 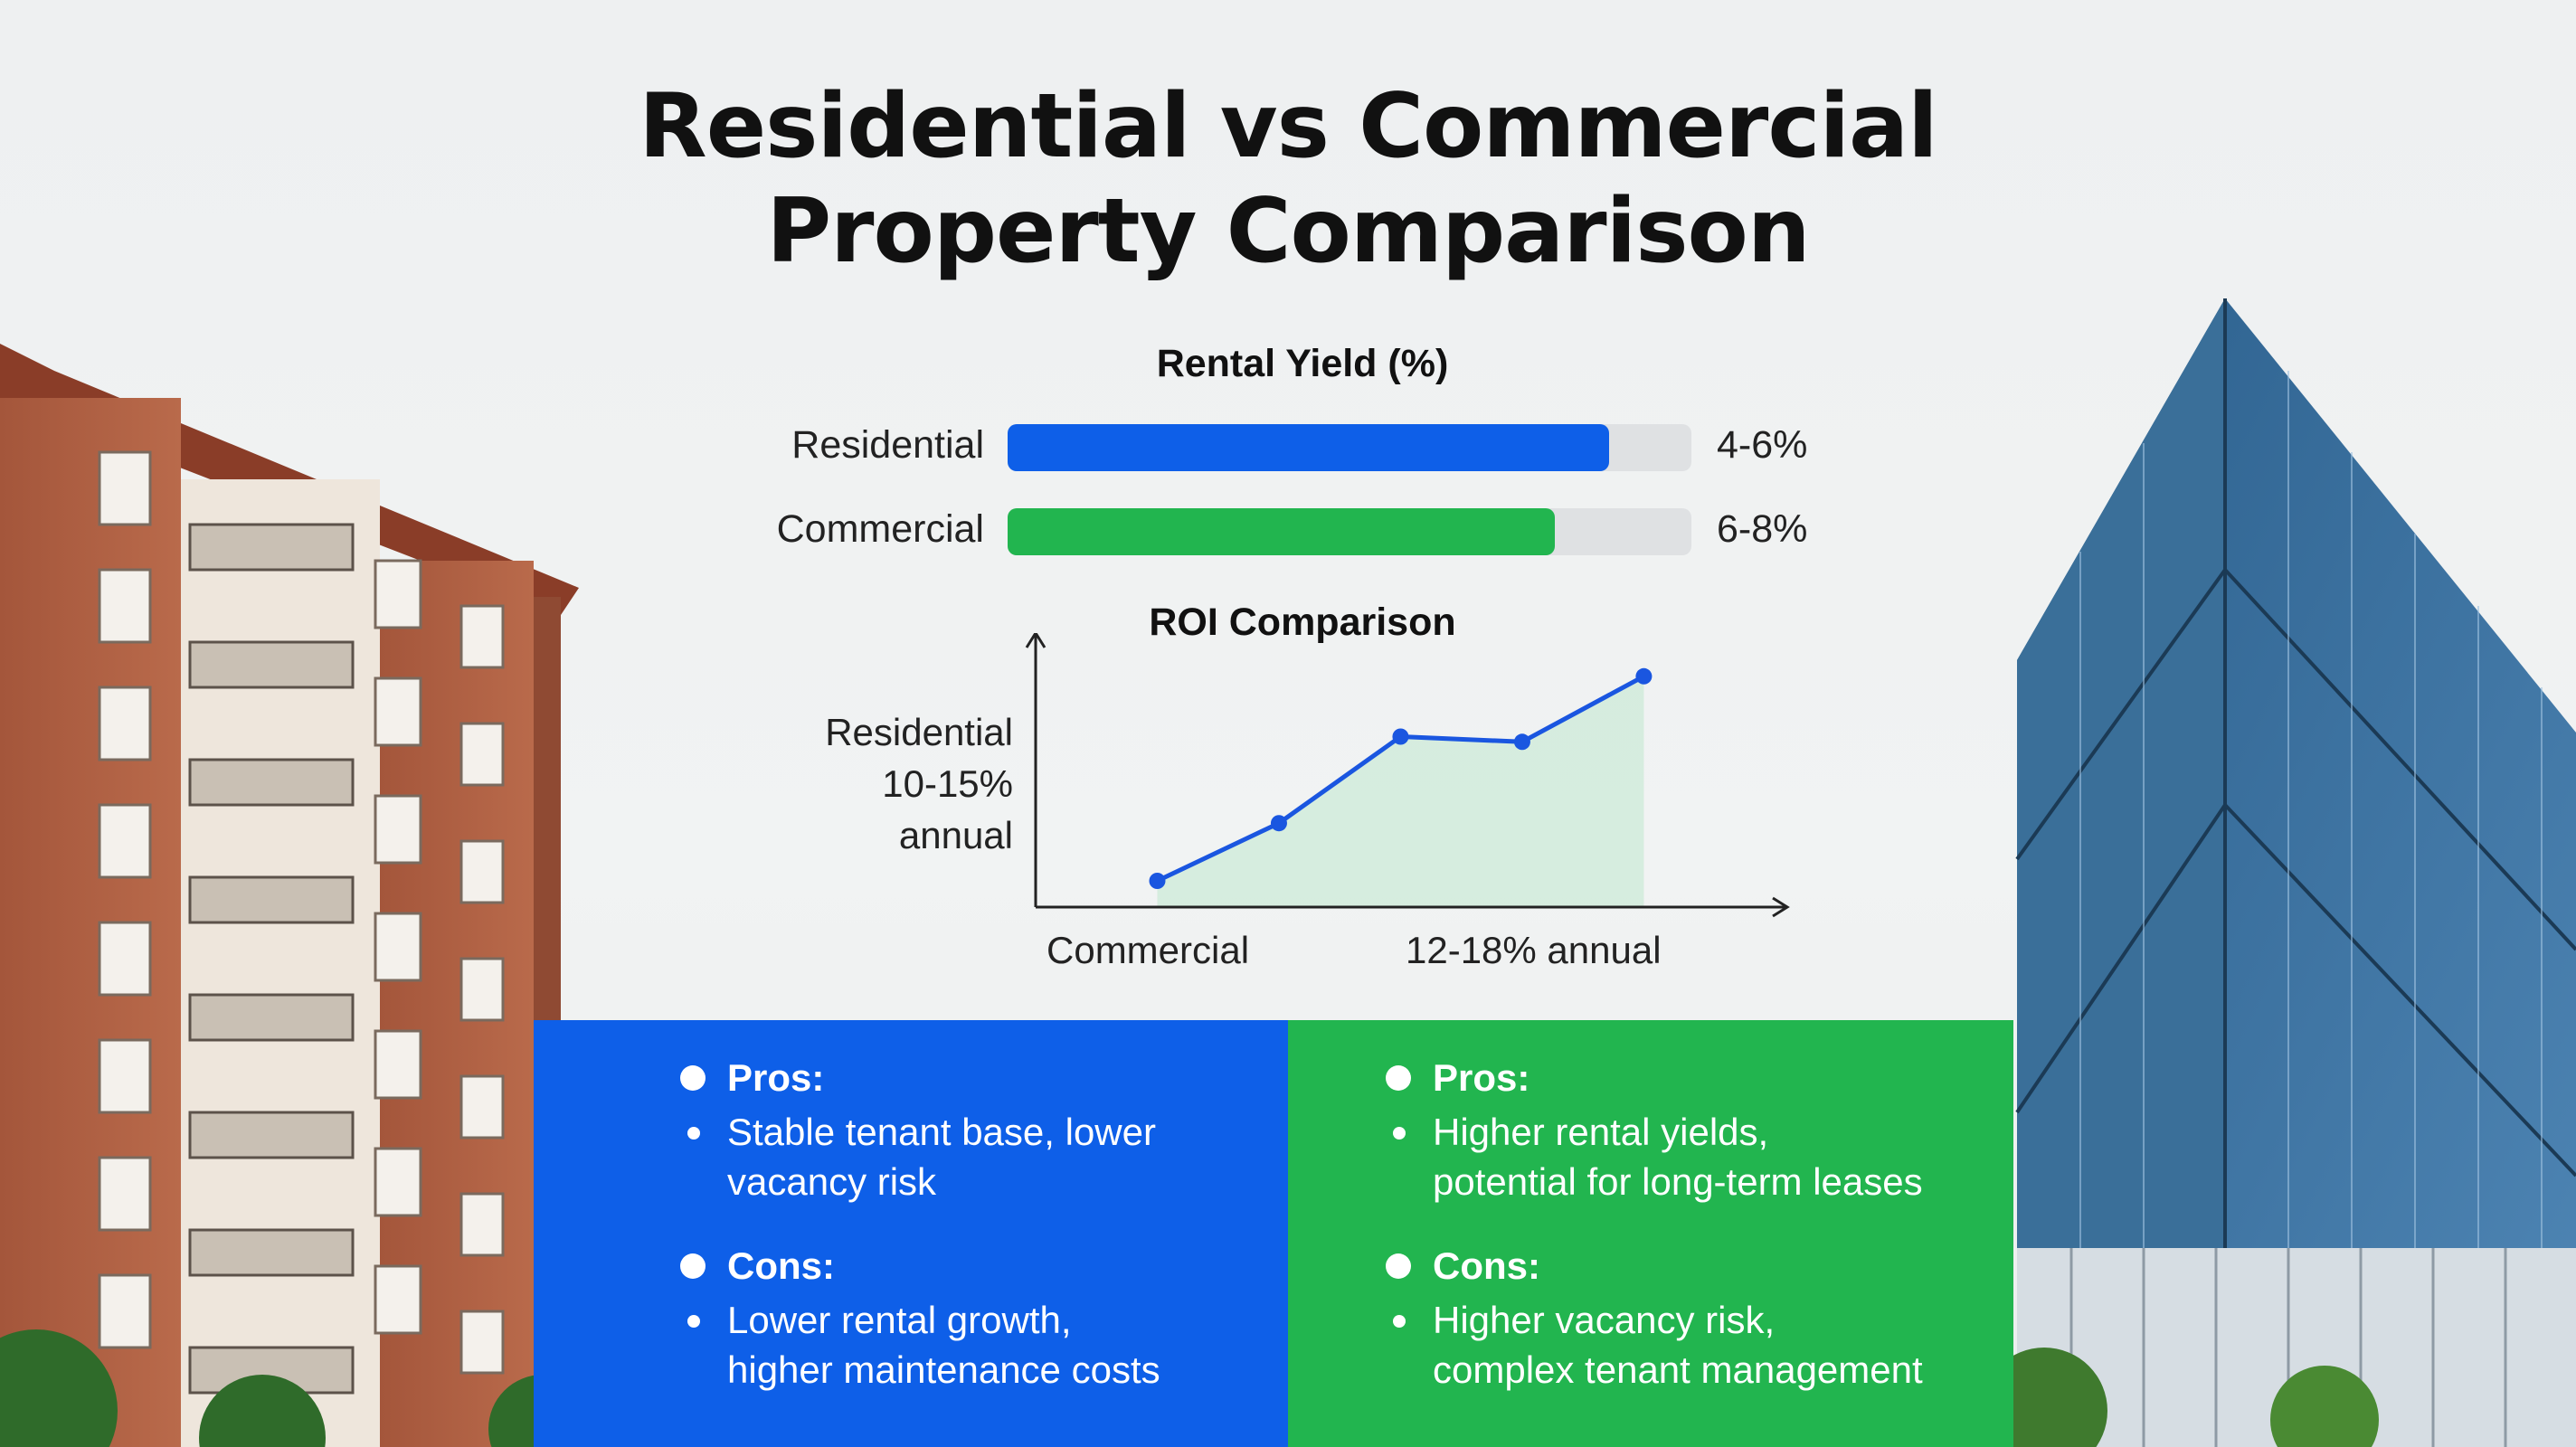 I want to click on roi-comparison-title: ROI Comparison, so click(x=1302, y=622).